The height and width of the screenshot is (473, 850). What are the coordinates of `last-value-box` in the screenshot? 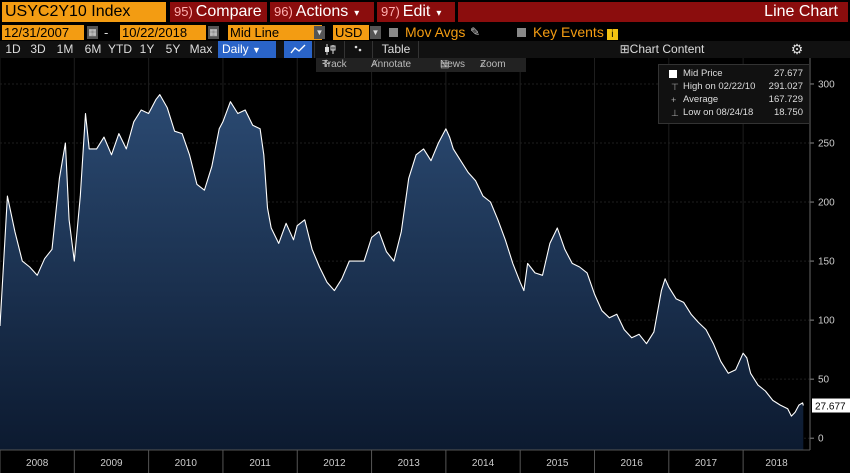 It's located at (831, 405).